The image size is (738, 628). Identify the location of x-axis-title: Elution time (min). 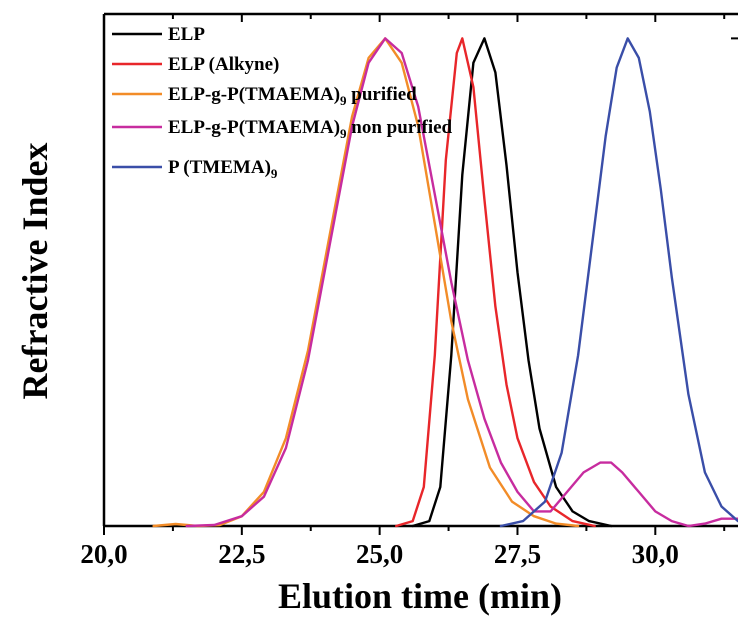
(420, 596).